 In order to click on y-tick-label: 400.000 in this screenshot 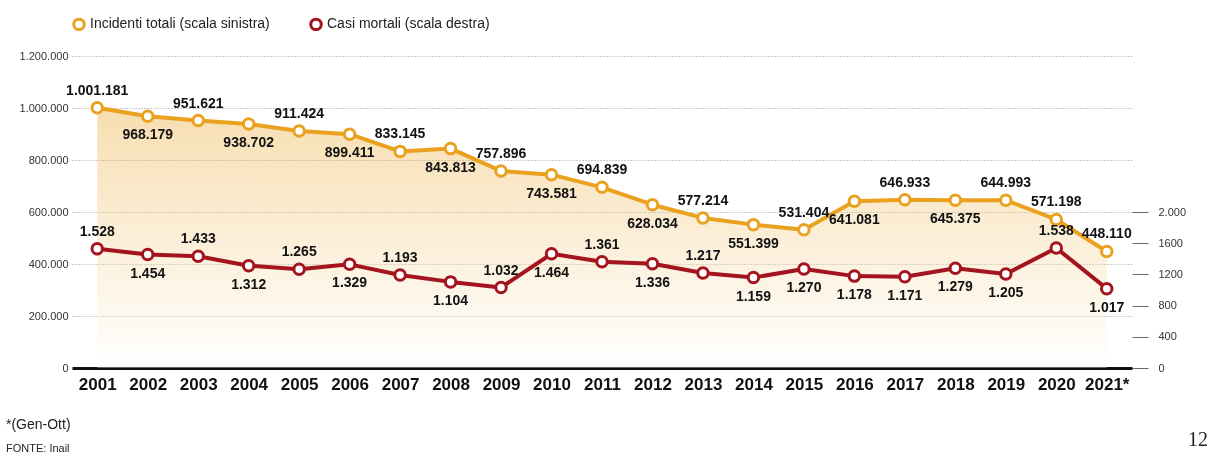, I will do `click(48, 263)`.